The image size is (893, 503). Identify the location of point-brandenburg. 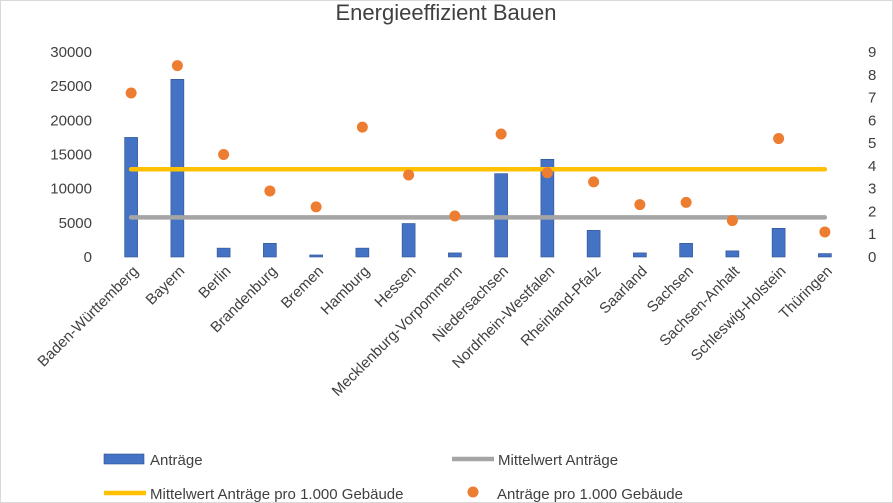
(270, 191).